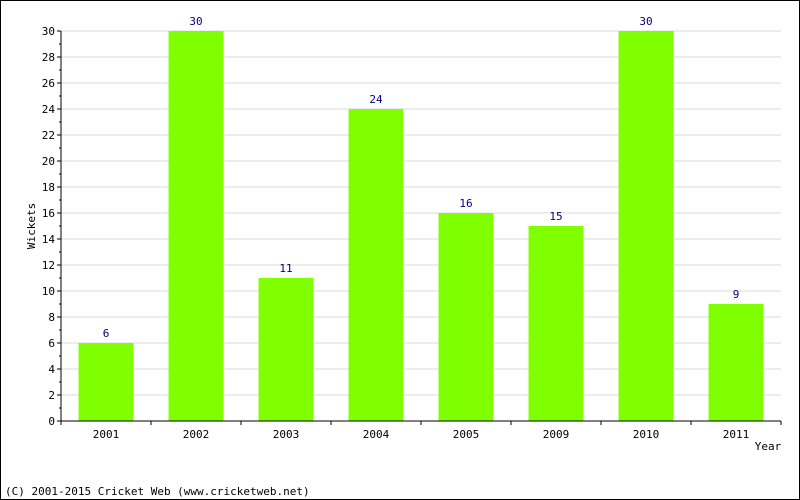  Describe the element at coordinates (31, 226) in the screenshot. I see `y-axis-title: Wickets` at that location.